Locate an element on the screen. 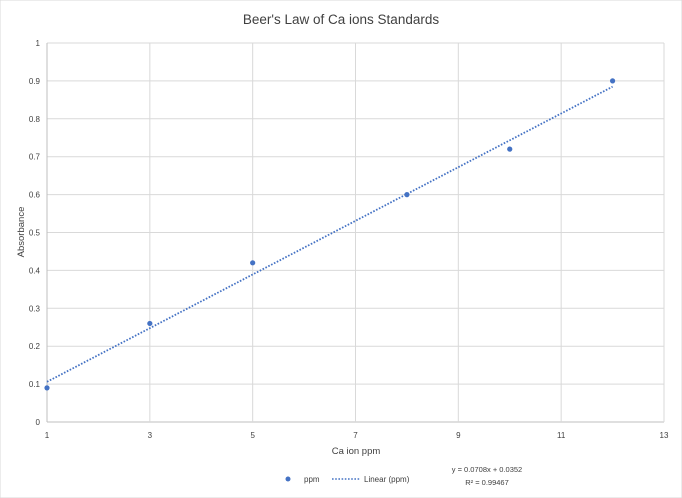  x-axis-title: Ca ion ppm is located at coordinates (356, 451).